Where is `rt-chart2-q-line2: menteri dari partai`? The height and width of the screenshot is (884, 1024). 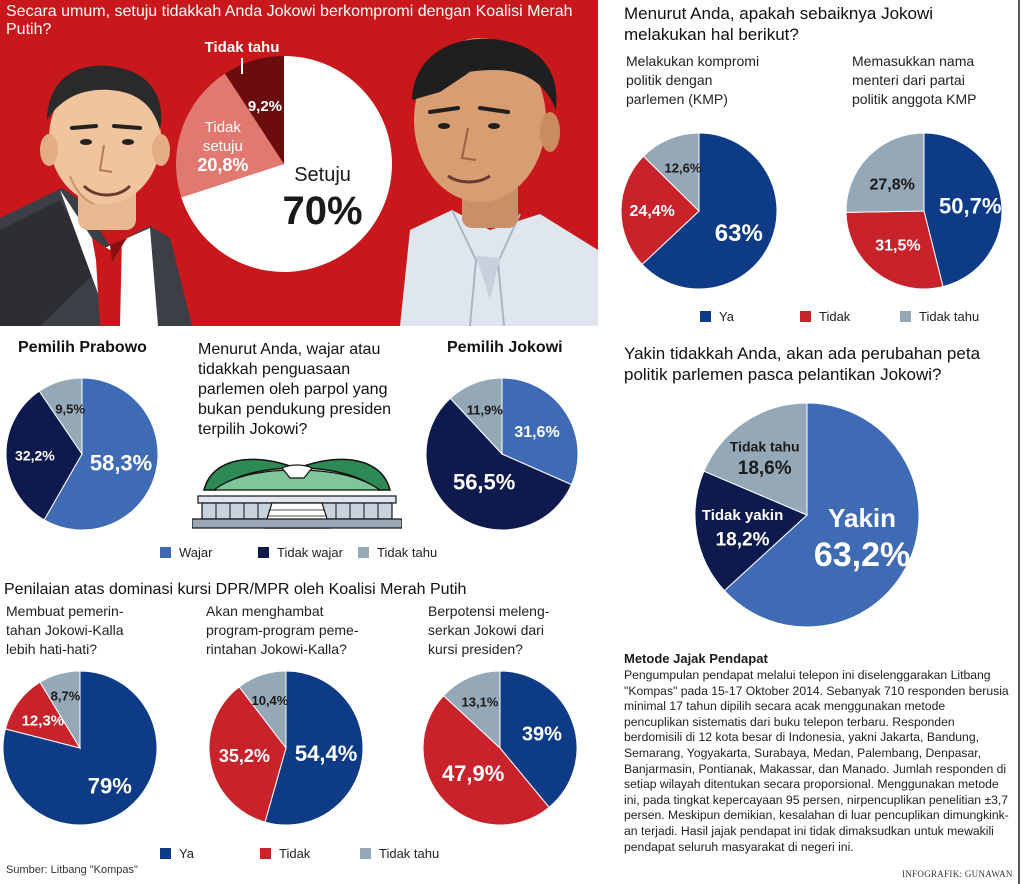 rt-chart2-q-line2: menteri dari partai is located at coordinates (908, 80).